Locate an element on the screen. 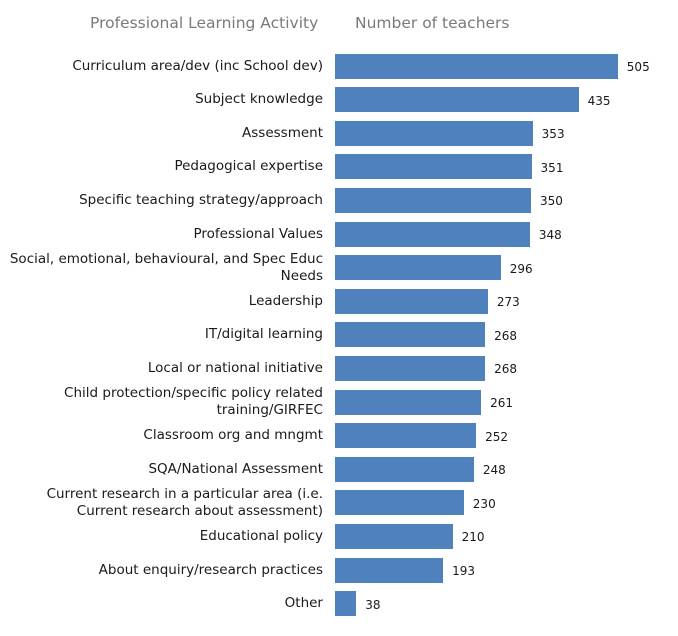 This screenshot has height=636, width=678. value-label: 210 is located at coordinates (473, 537).